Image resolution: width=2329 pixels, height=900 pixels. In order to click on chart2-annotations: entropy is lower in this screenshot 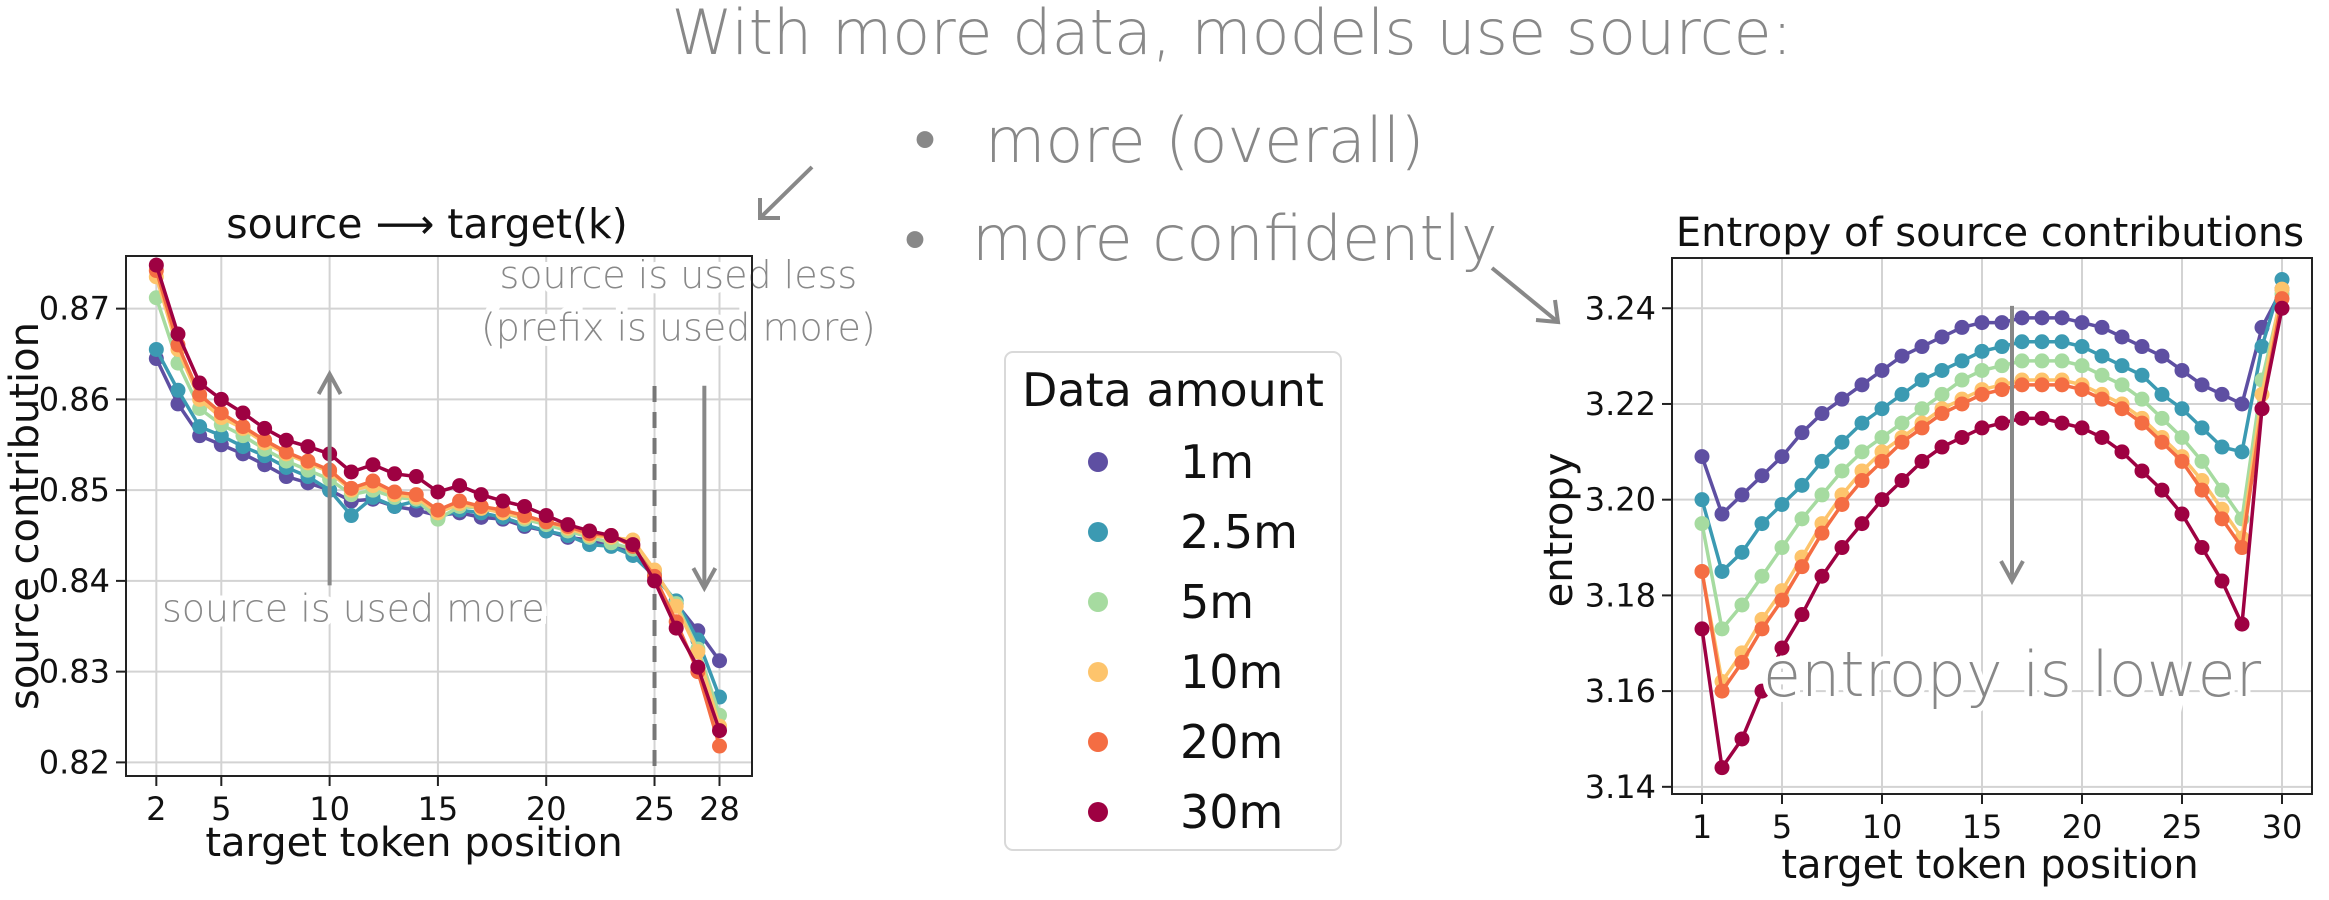, I will do `click(2012, 510)`.